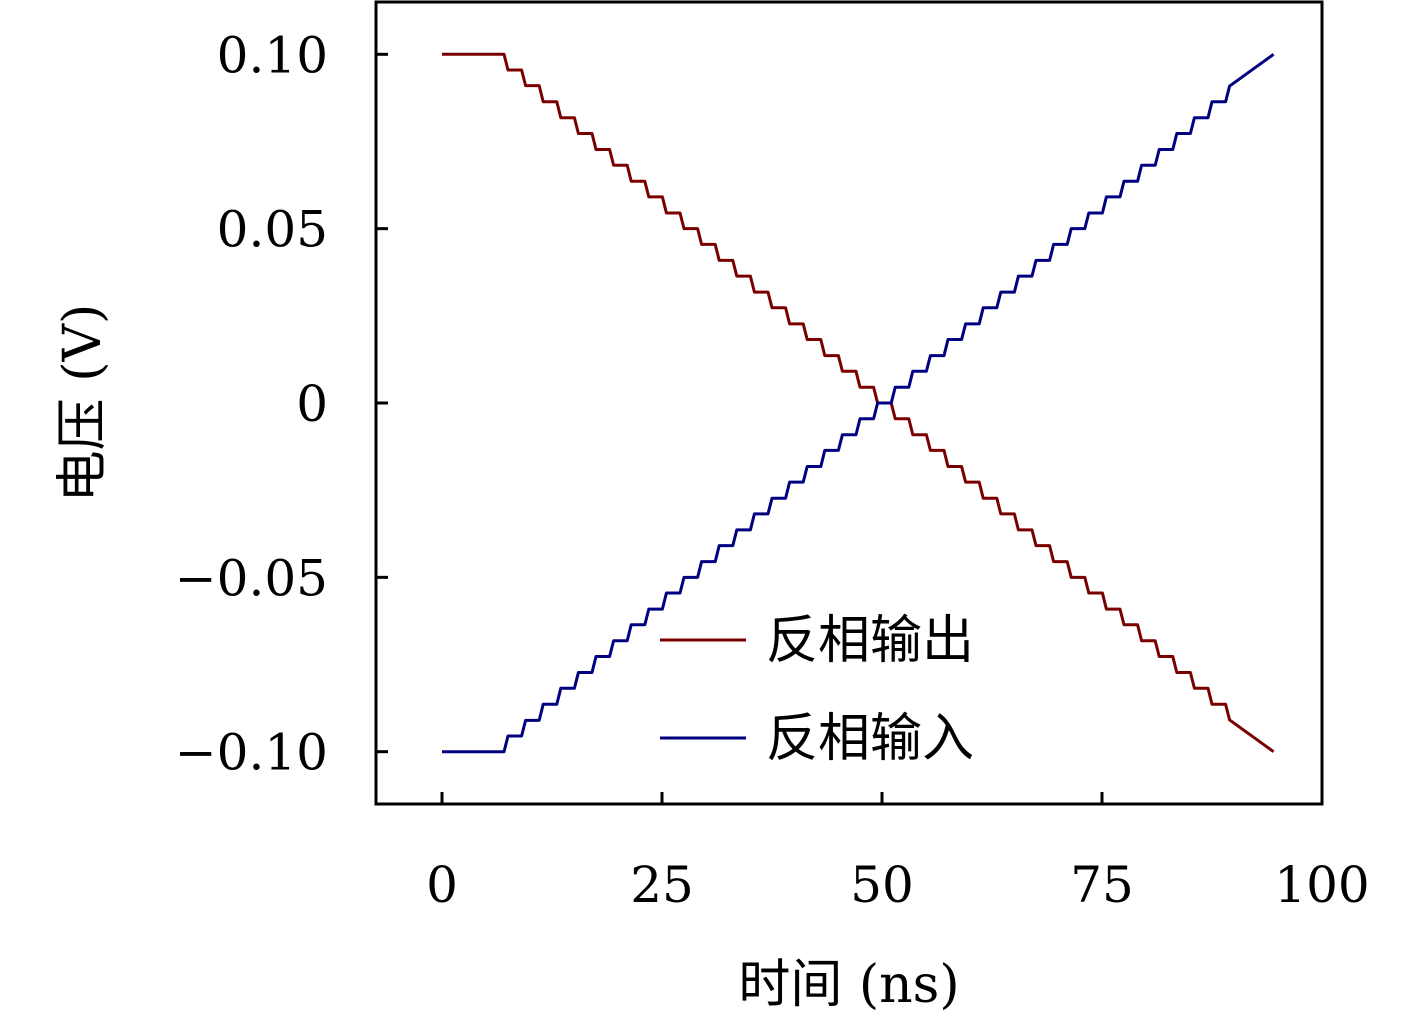 The width and height of the screenshot is (1417, 1024). What do you see at coordinates (442, 885) in the screenshot?
I see `x-tick-label: 0` at bounding box center [442, 885].